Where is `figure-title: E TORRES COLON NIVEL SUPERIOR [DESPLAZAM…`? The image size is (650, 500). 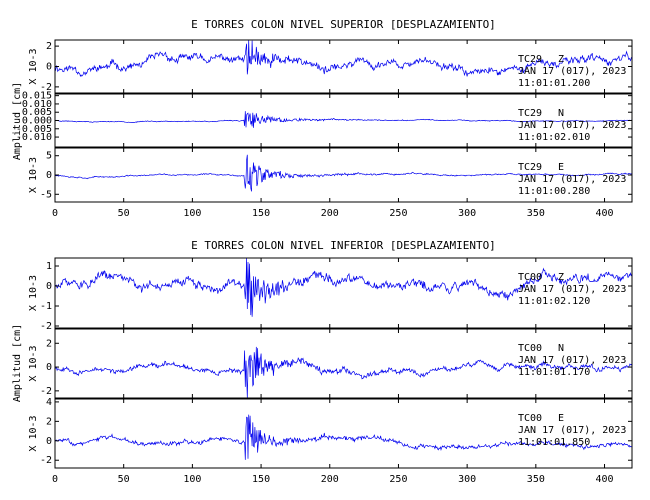 figure-title: E TORRES COLON NIVEL SUPERIOR [DESPLAZAM… is located at coordinates (343, 24).